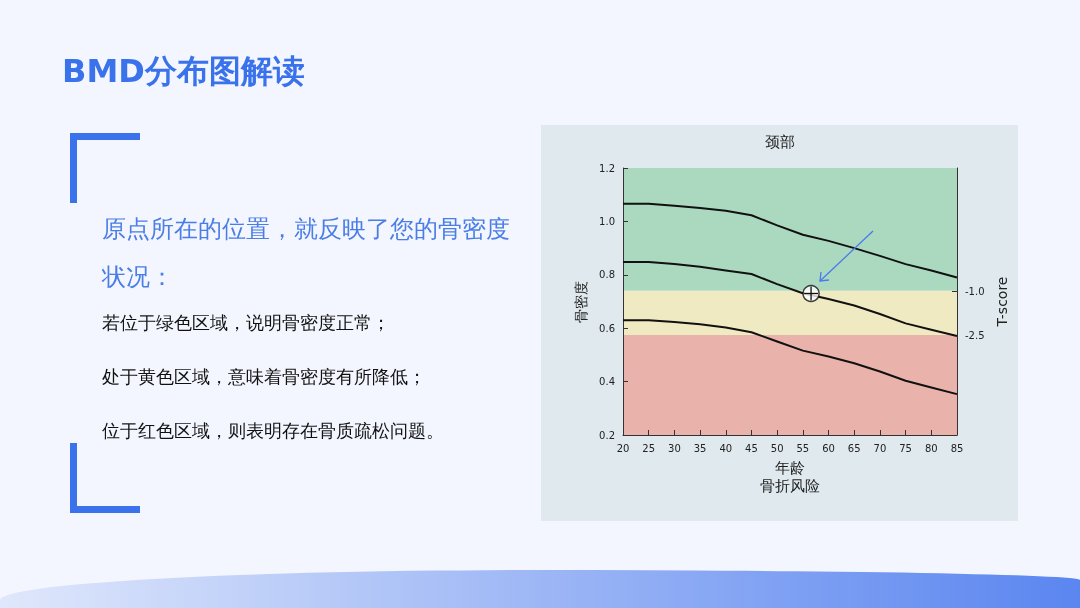  What do you see at coordinates (790, 467) in the screenshot?
I see `x-axis-title: 年龄` at bounding box center [790, 467].